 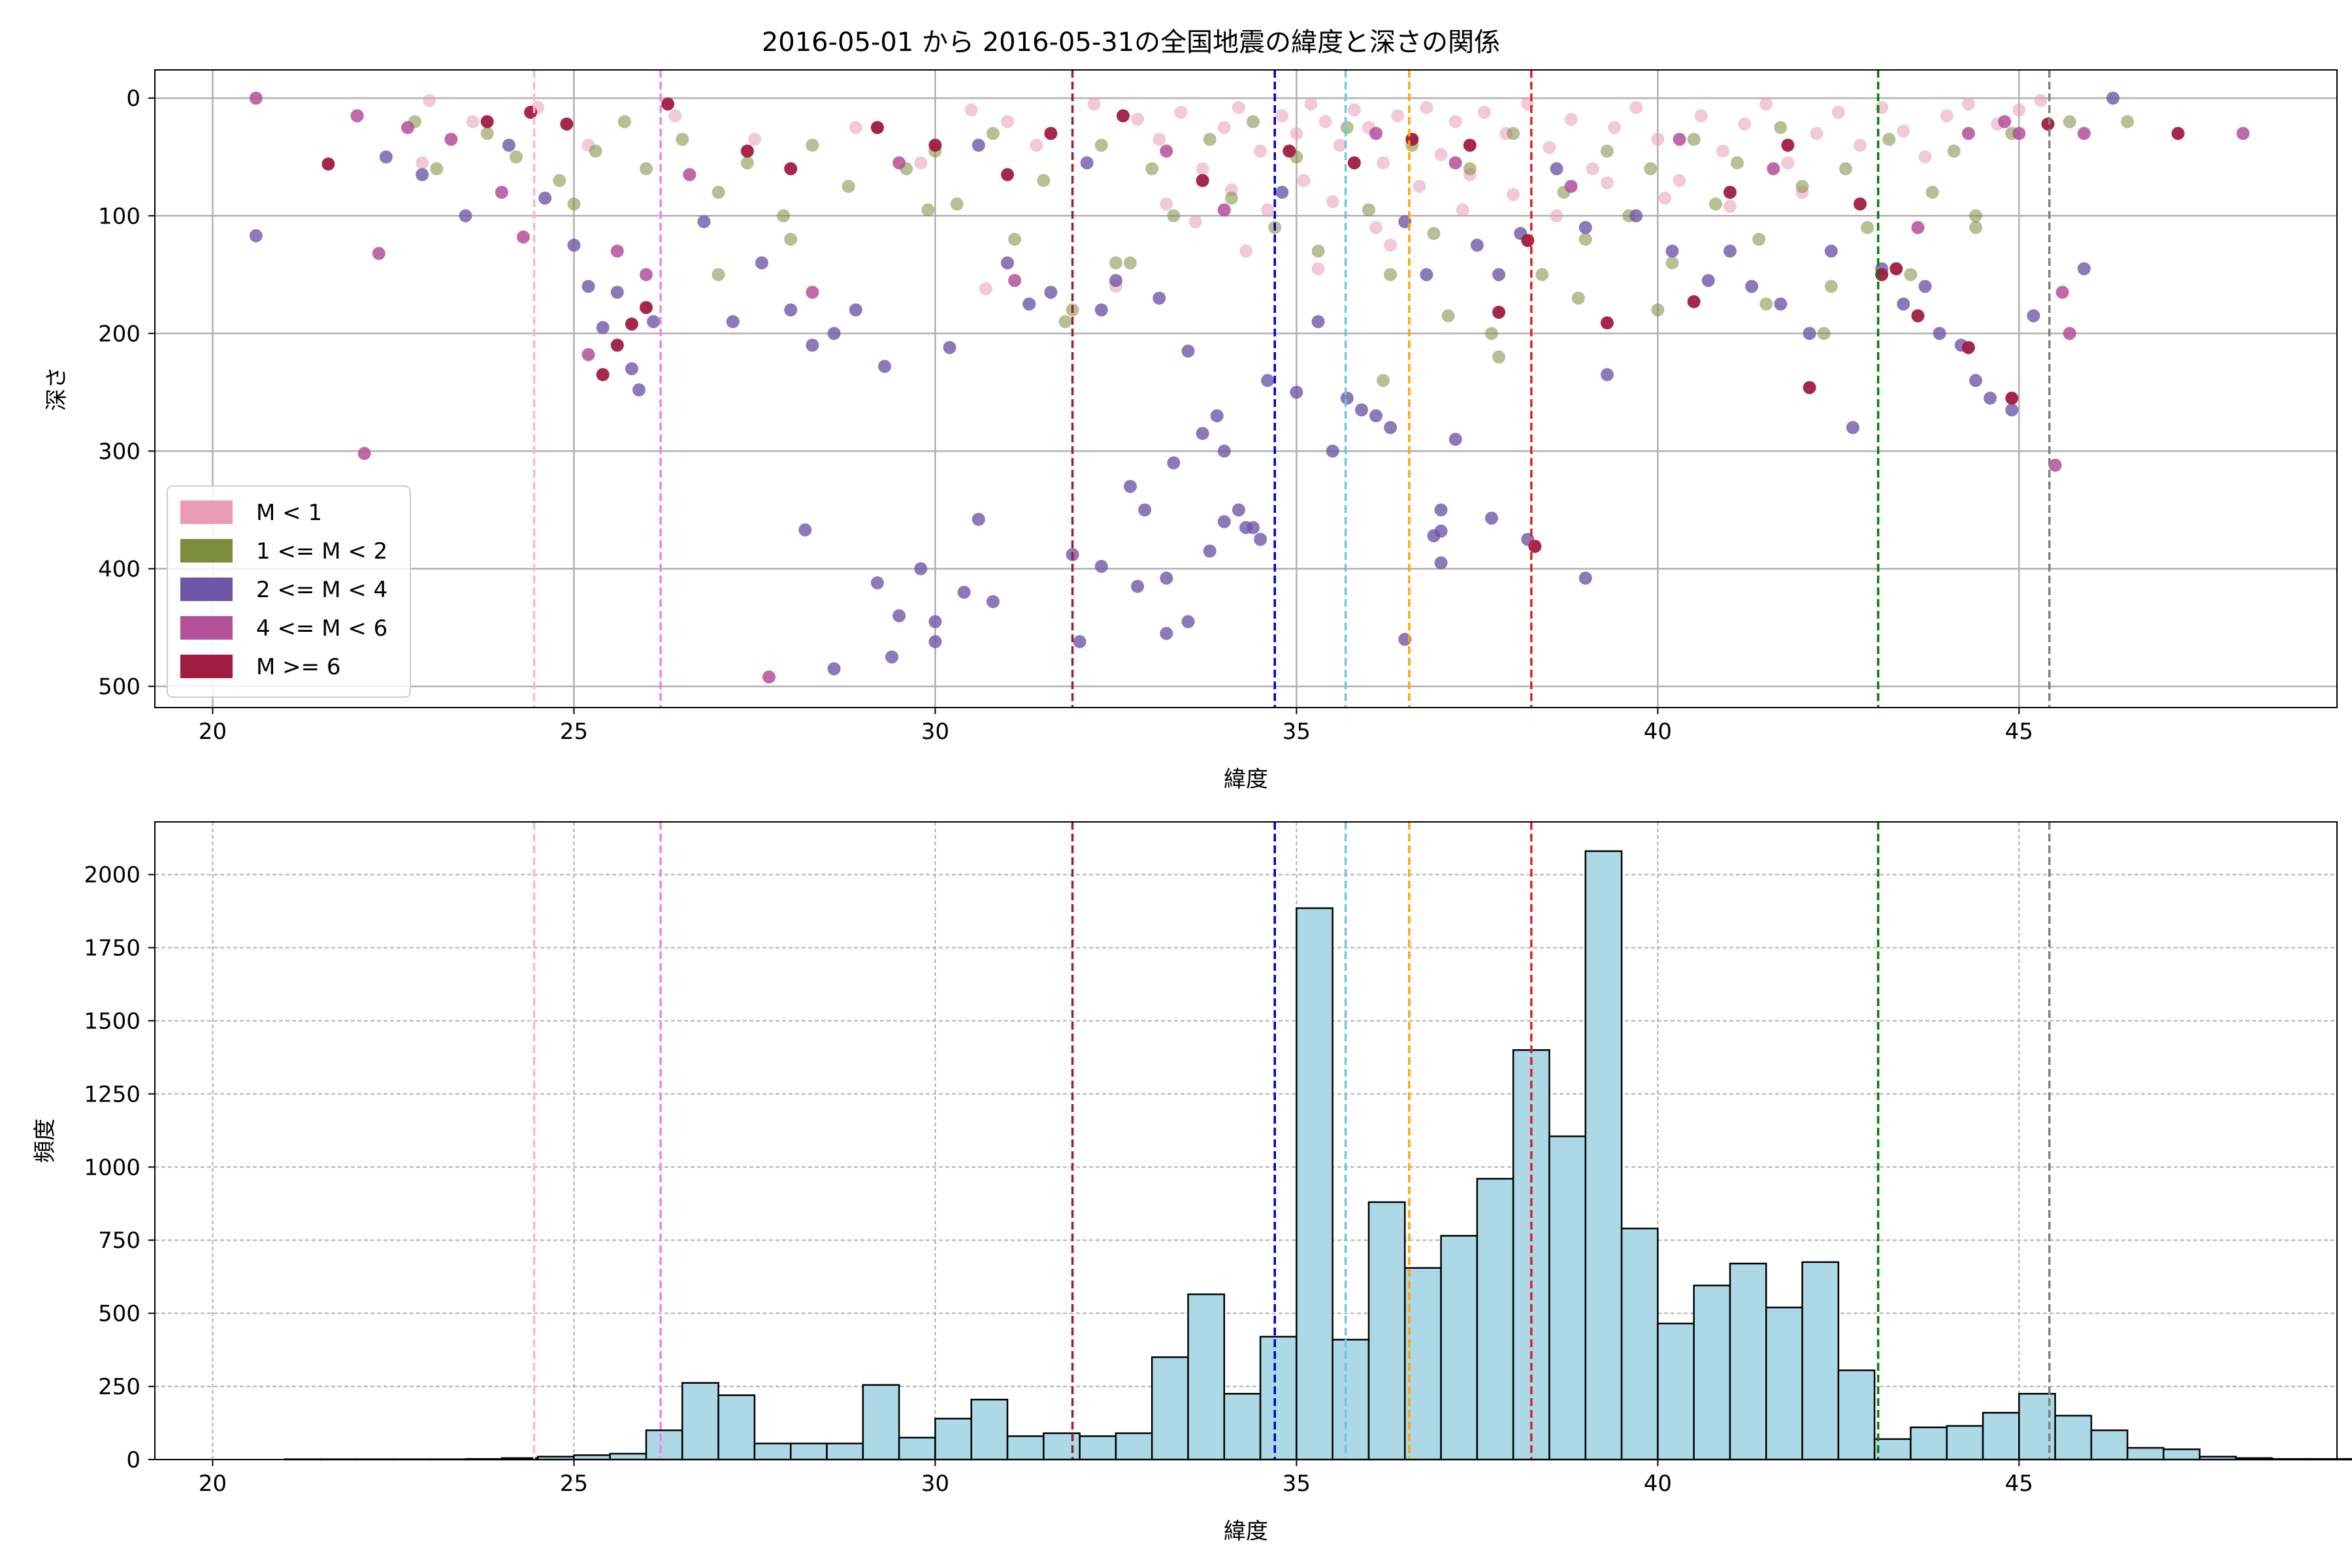 What do you see at coordinates (574, 1484) in the screenshot?
I see `histogram-x-tick-label: 25` at bounding box center [574, 1484].